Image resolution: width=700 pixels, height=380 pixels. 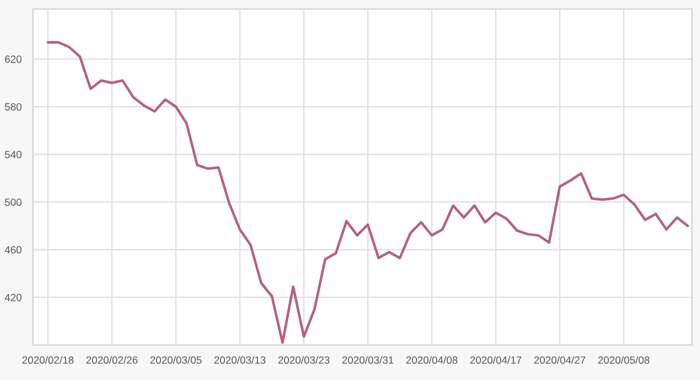 I want to click on y-tick-label: 460, so click(x=13, y=250).